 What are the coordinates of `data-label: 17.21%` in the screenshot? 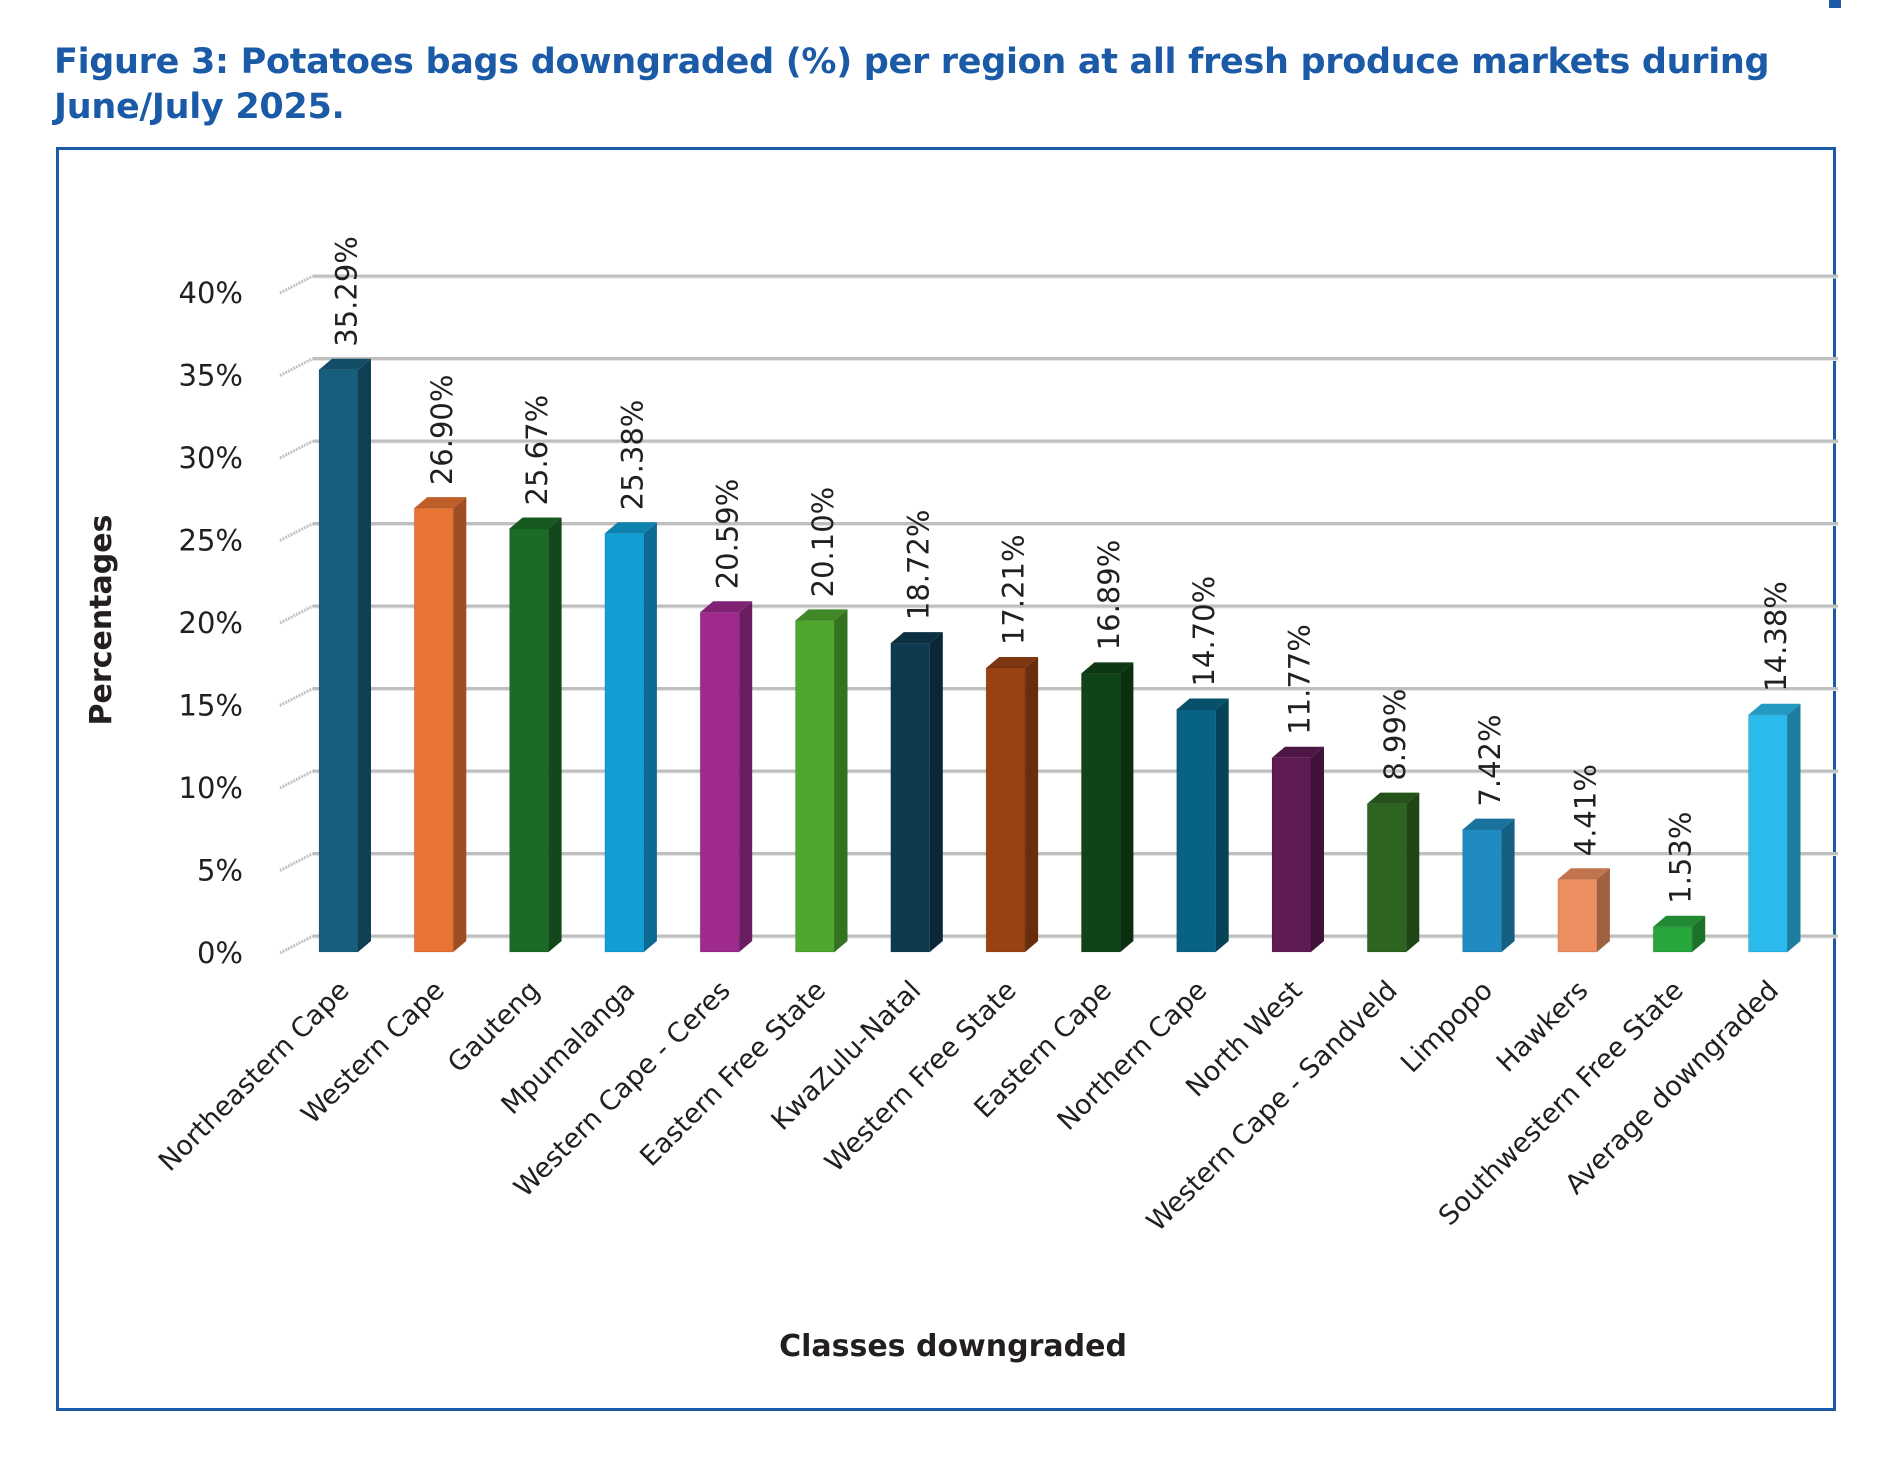 It's located at (1014, 589).